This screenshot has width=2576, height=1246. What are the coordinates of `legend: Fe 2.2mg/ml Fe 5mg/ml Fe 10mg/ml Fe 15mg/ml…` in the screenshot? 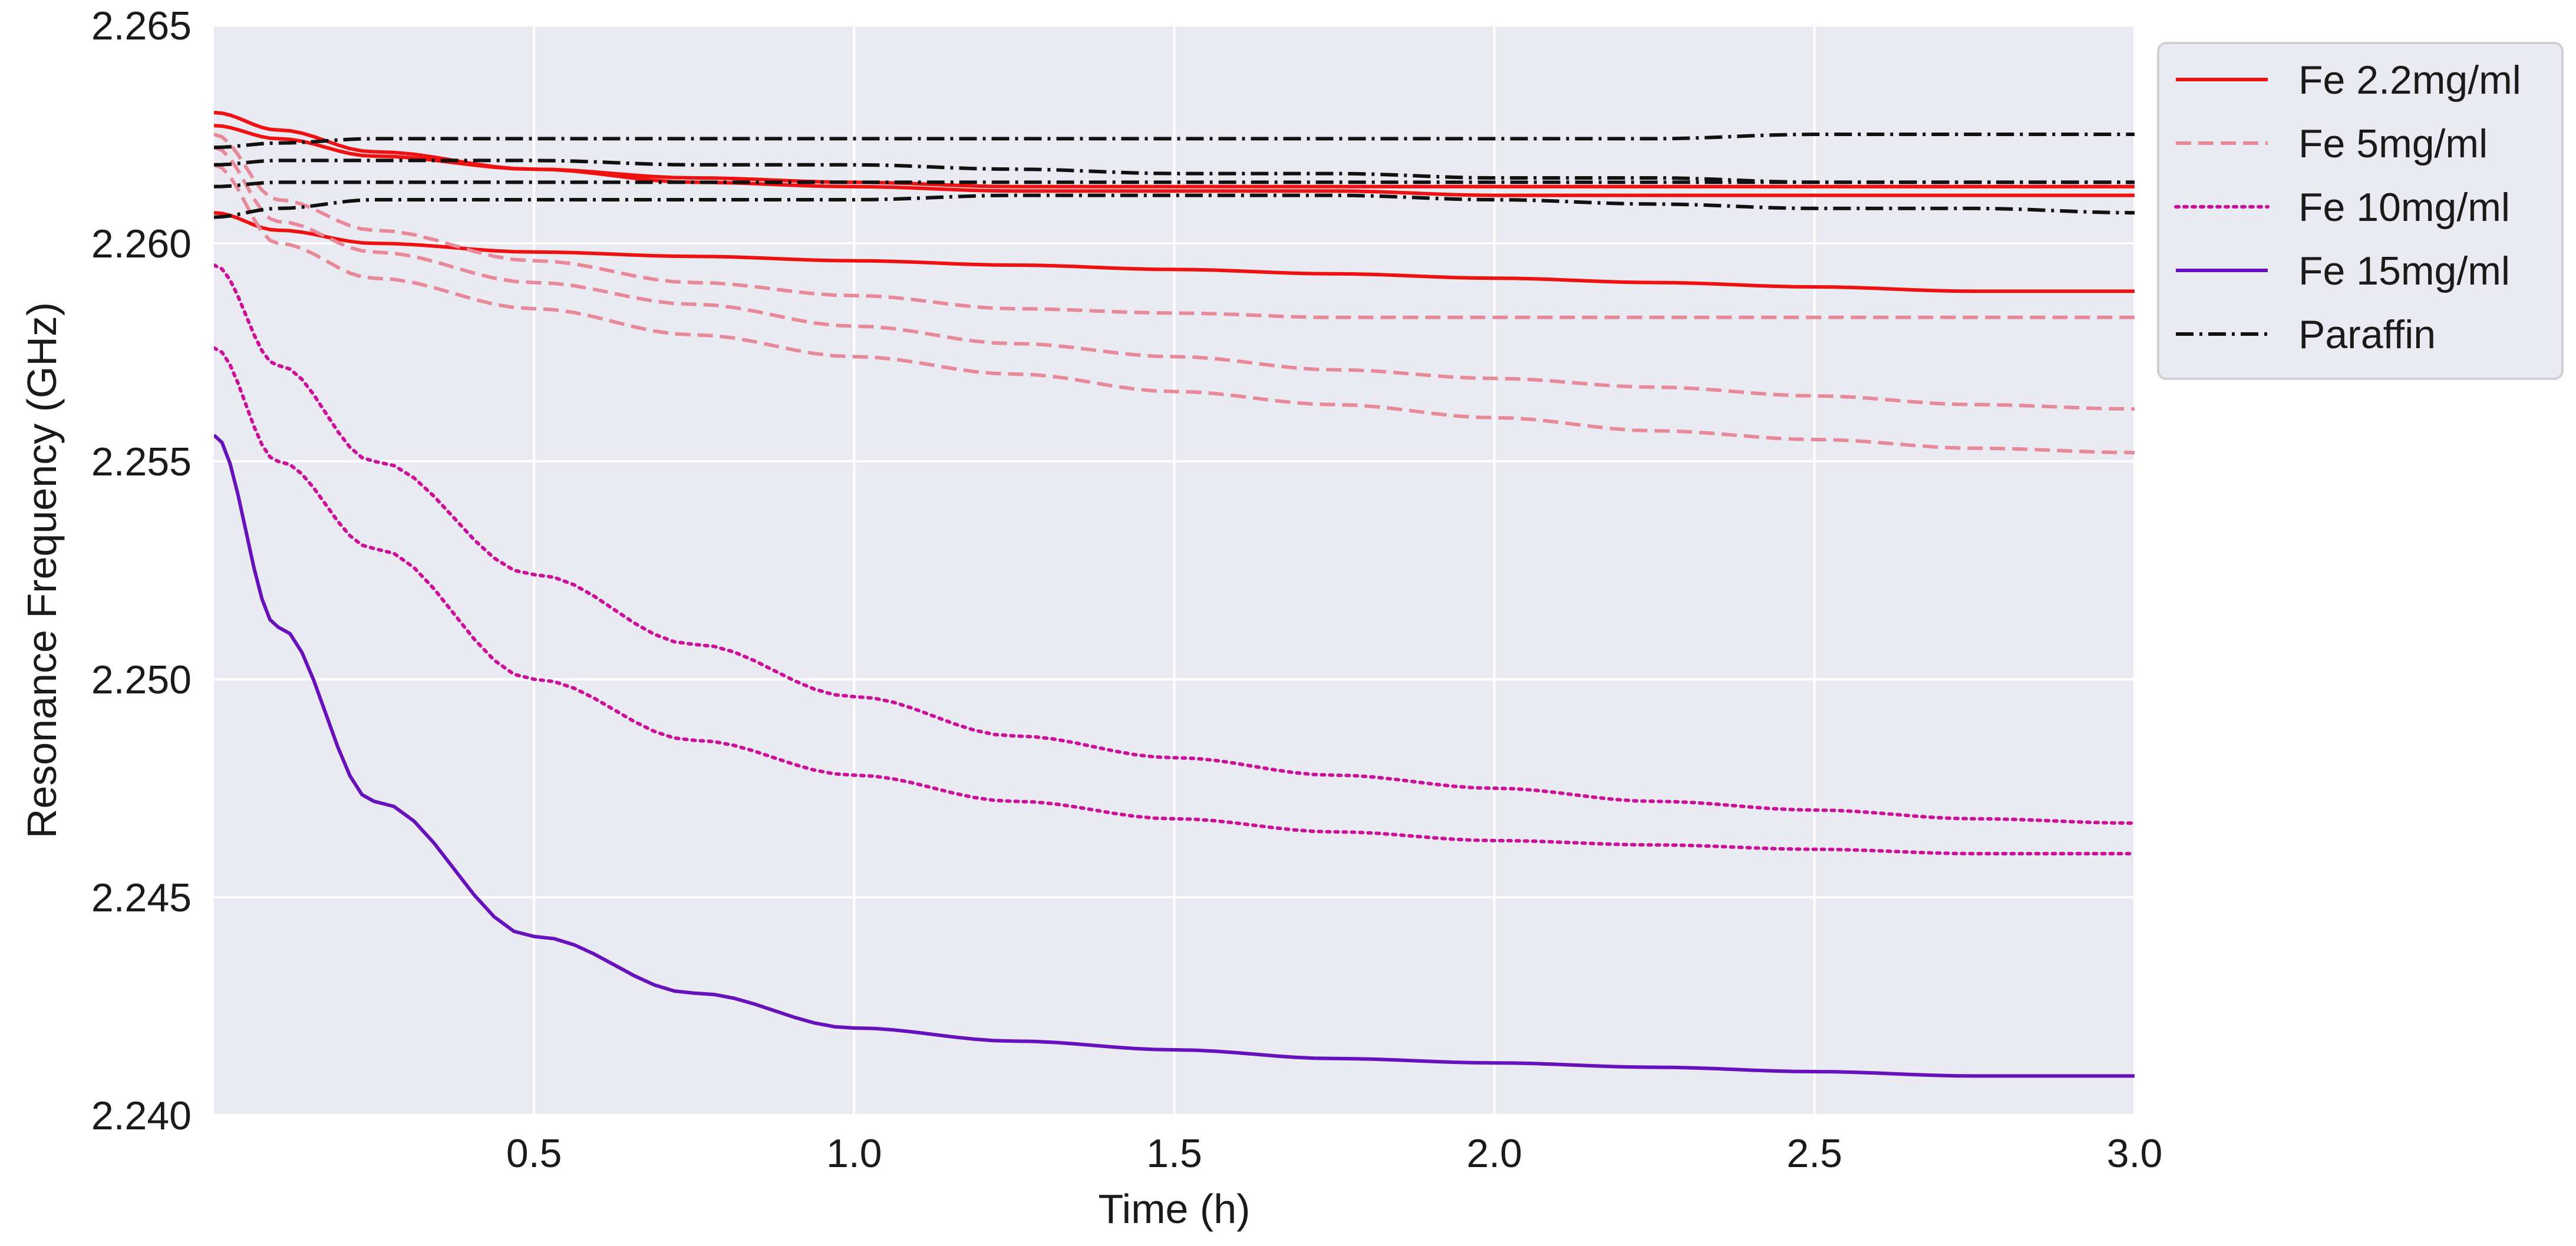 It's located at (2360, 211).